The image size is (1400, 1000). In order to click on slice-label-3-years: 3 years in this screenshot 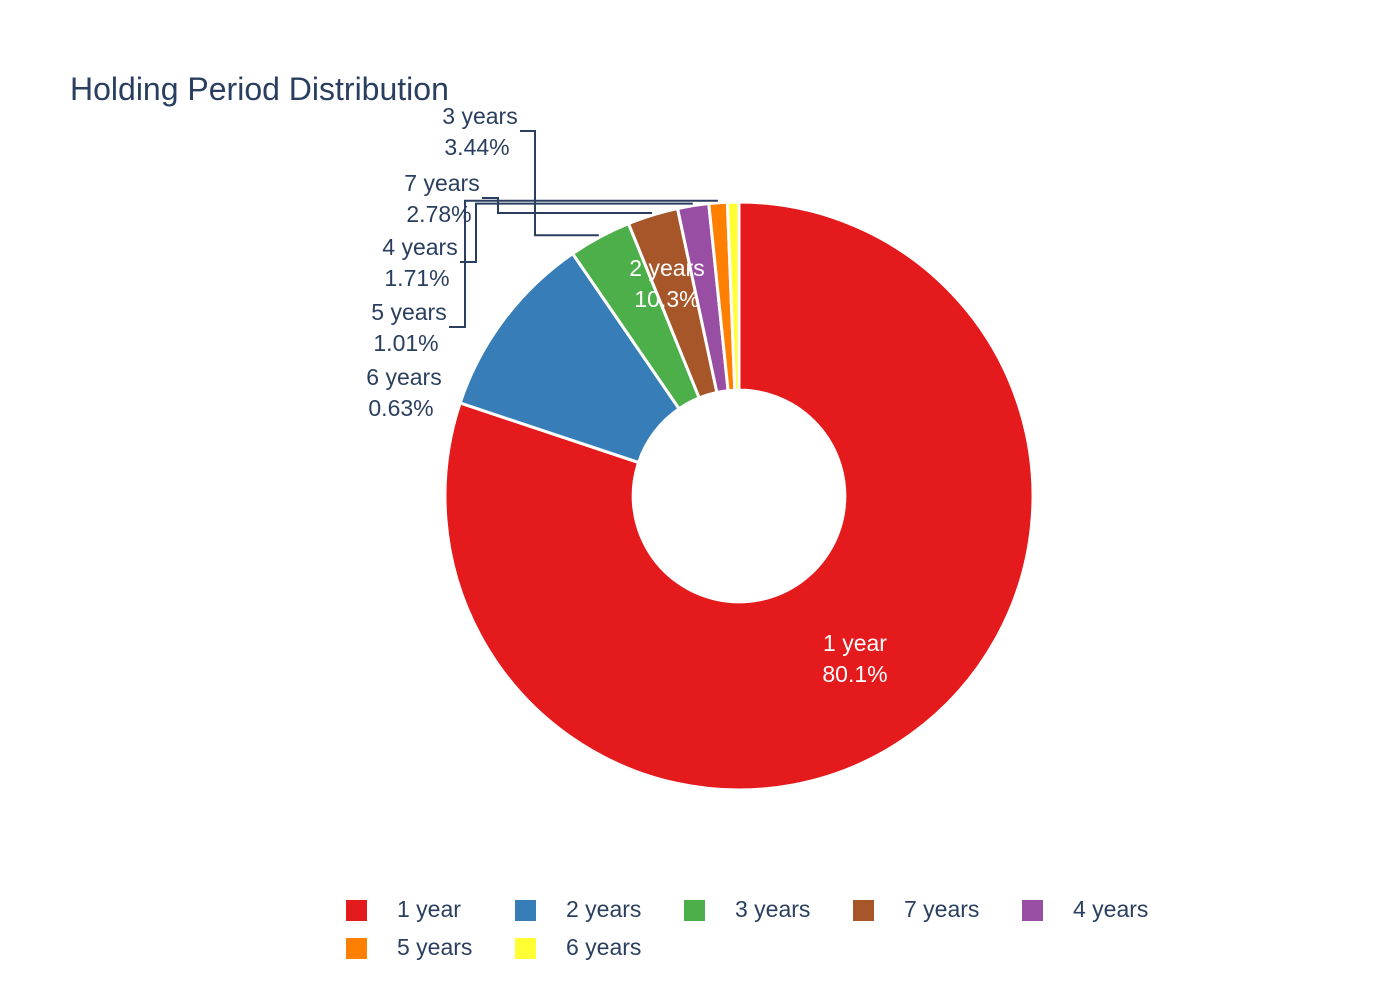, I will do `click(479, 116)`.